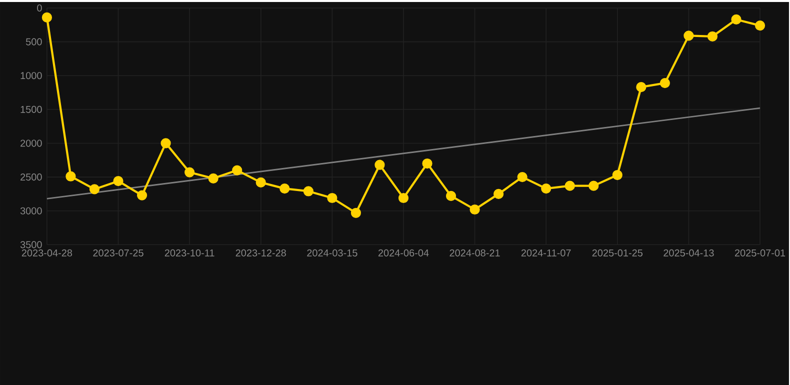  What do you see at coordinates (332, 252) in the screenshot?
I see `x-tick-label: 2024-03-15` at bounding box center [332, 252].